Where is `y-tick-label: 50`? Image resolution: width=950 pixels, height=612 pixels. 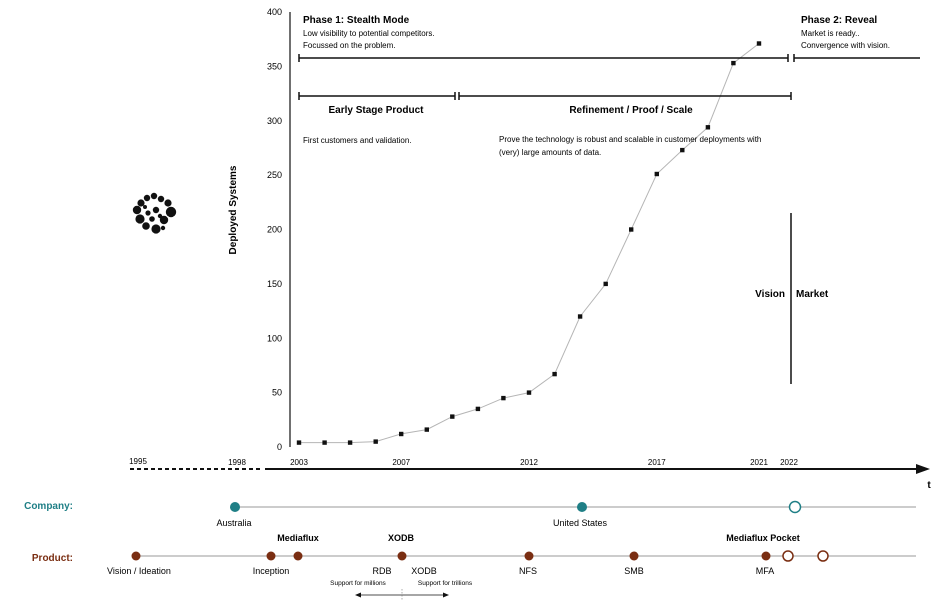
y-tick-label: 50 is located at coordinates (277, 393).